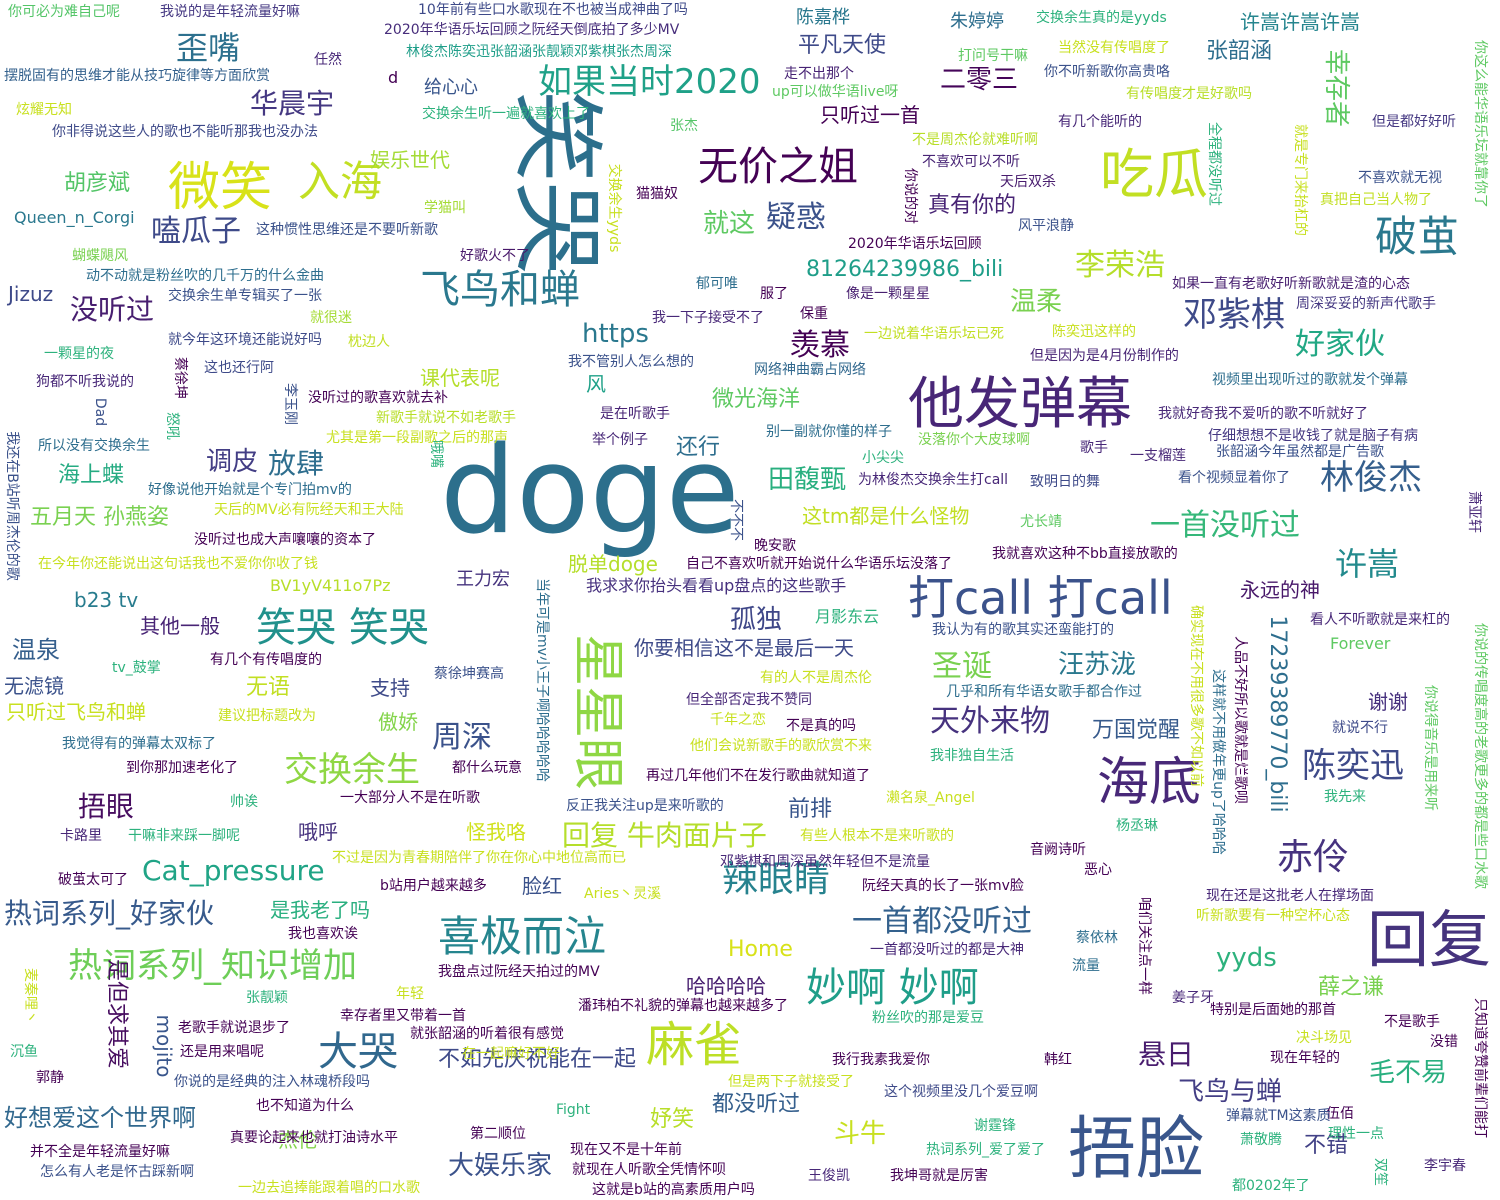 The height and width of the screenshot is (1200, 1500). Describe the element at coordinates (272, 1082) in the screenshot. I see `cloud-word: 你说的是经典的注入林魂桥段吗` at that location.